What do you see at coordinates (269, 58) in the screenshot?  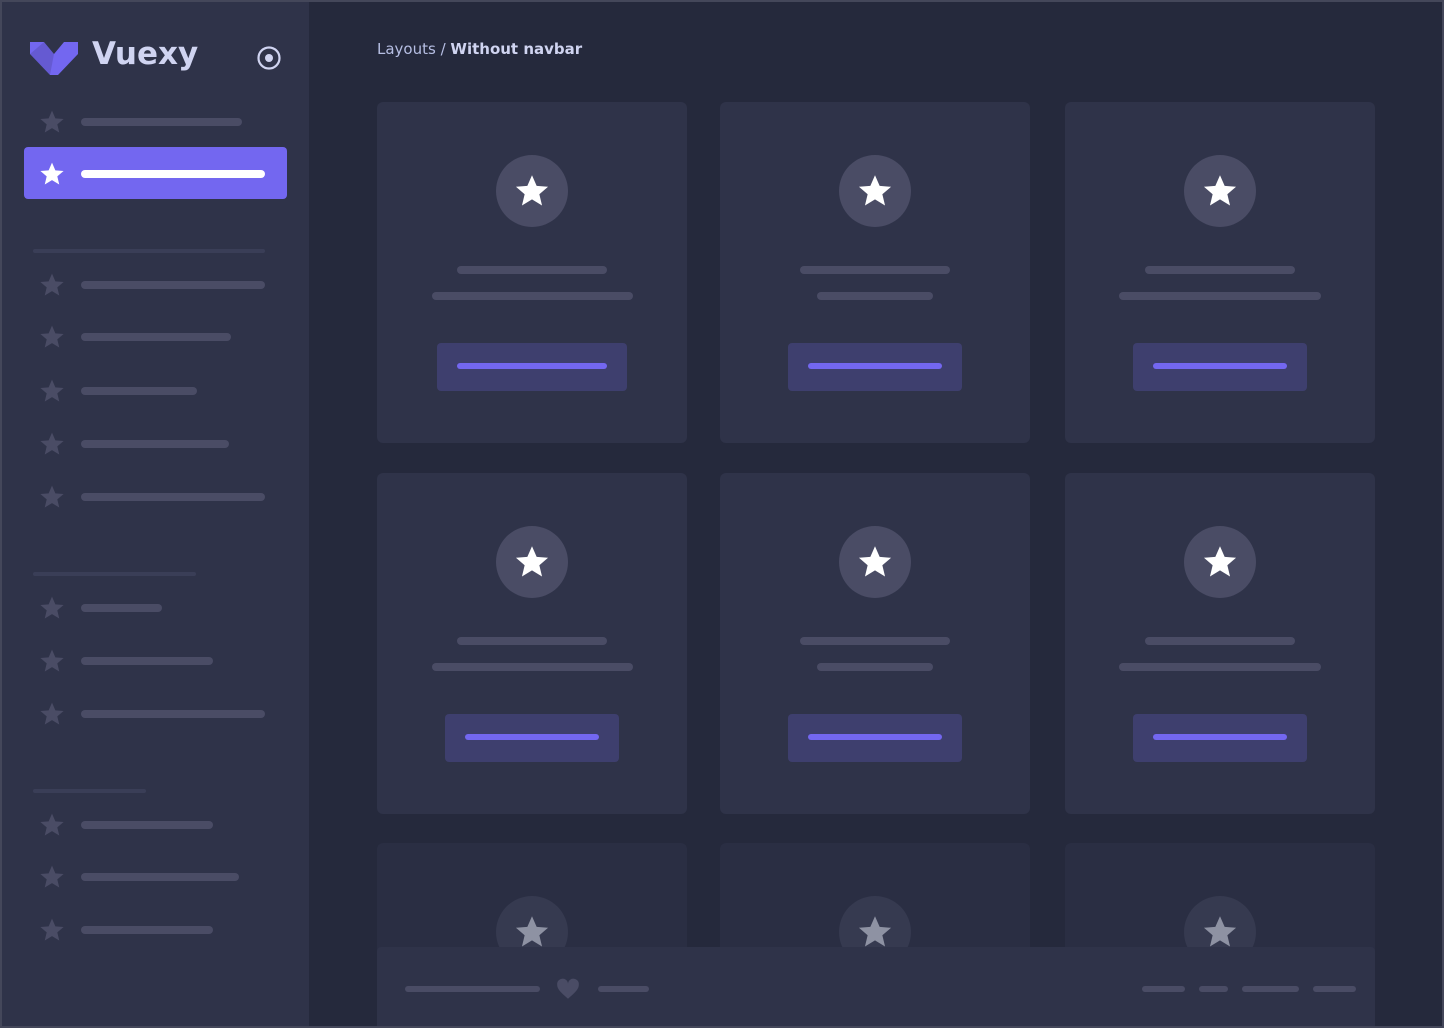 I see `sidebar-toggle-icon` at bounding box center [269, 58].